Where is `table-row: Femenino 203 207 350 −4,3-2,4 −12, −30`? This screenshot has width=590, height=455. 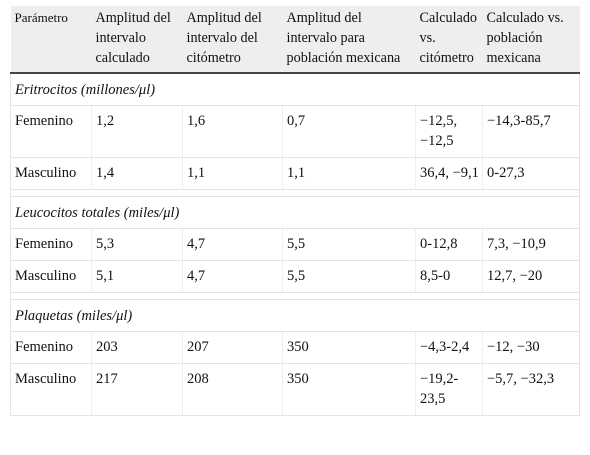 table-row: Femenino 203 207 350 −4,3-2,4 −12, −30 is located at coordinates (295, 347).